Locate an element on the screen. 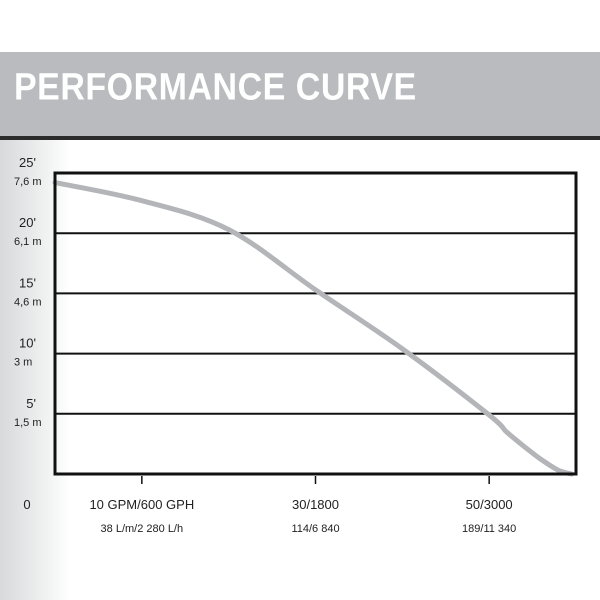  x-tick-sublabel-10: 38 L/m/2 280 L/h is located at coordinates (142, 529).